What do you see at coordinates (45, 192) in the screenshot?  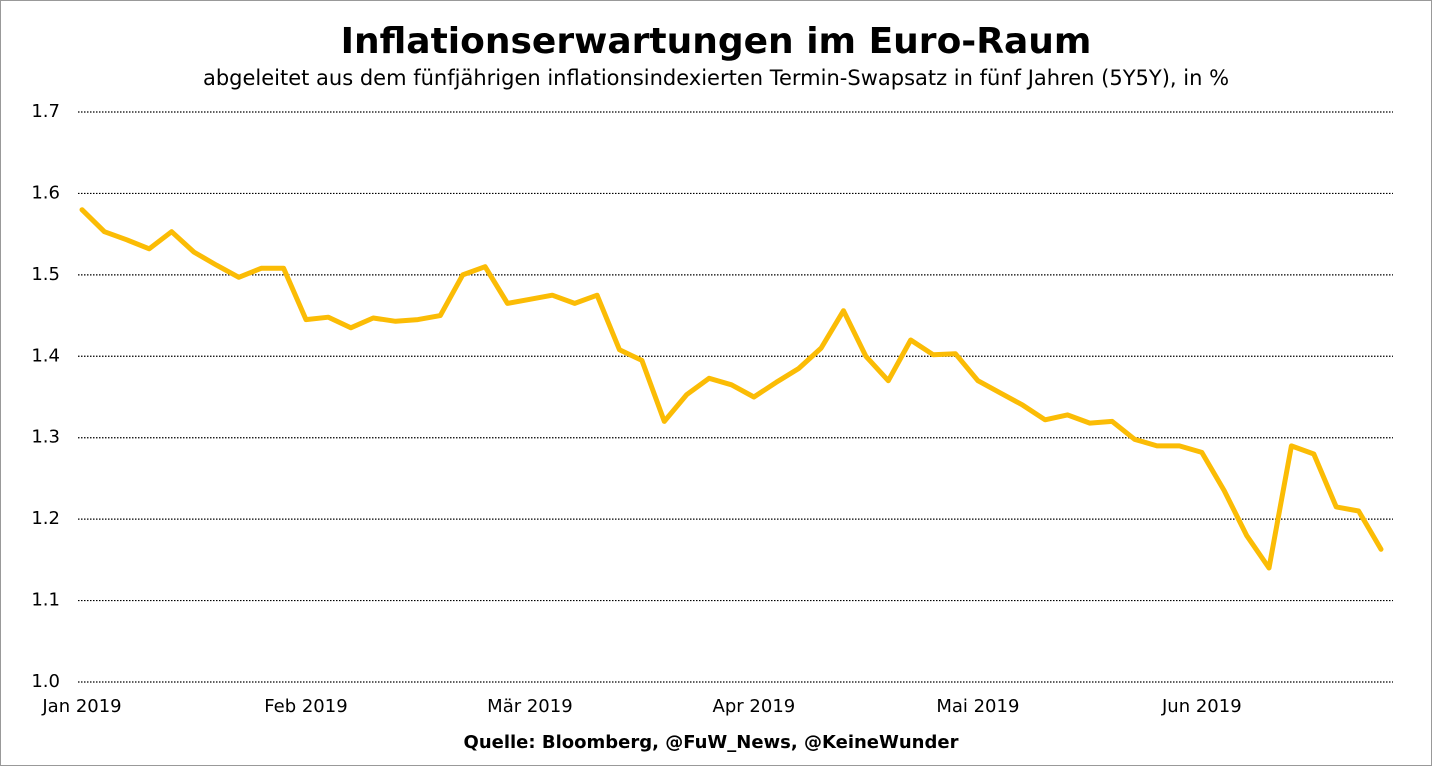 I see `y-tick-label: 1.6` at bounding box center [45, 192].